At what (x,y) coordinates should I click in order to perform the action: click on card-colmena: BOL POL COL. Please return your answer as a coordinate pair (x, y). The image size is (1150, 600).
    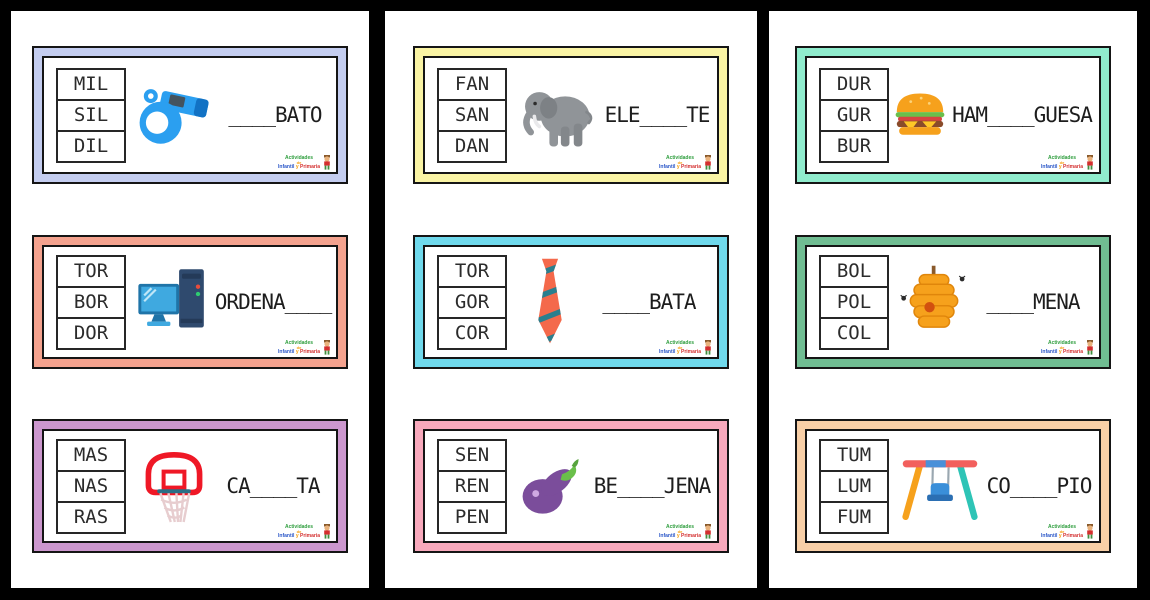
    Looking at the image, I should click on (953, 302).